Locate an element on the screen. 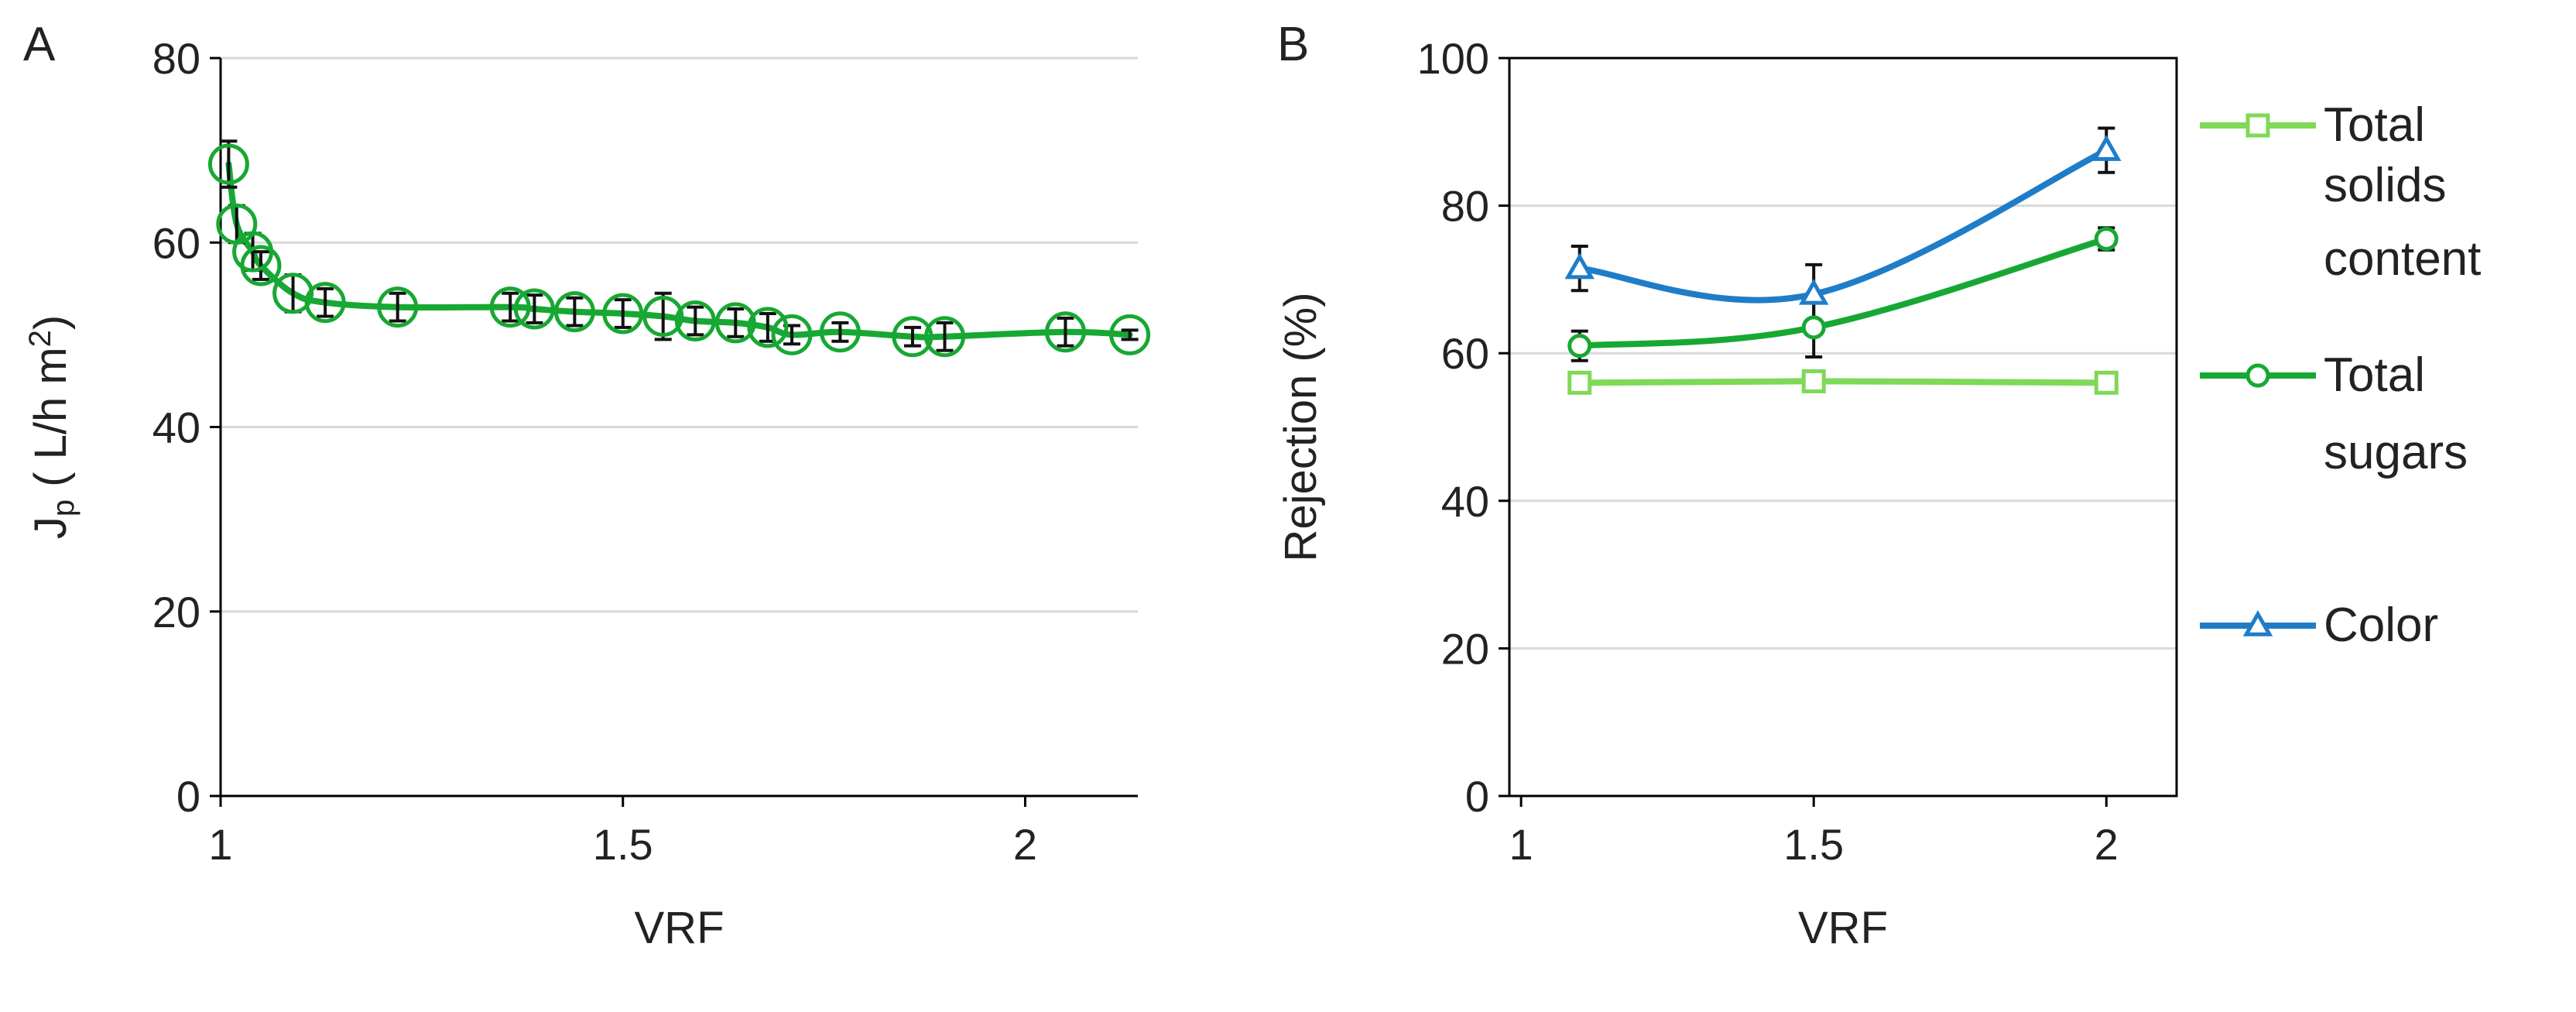 The width and height of the screenshot is (2576, 1012). legend-label-0-line-1: solids is located at coordinates (2385, 185).